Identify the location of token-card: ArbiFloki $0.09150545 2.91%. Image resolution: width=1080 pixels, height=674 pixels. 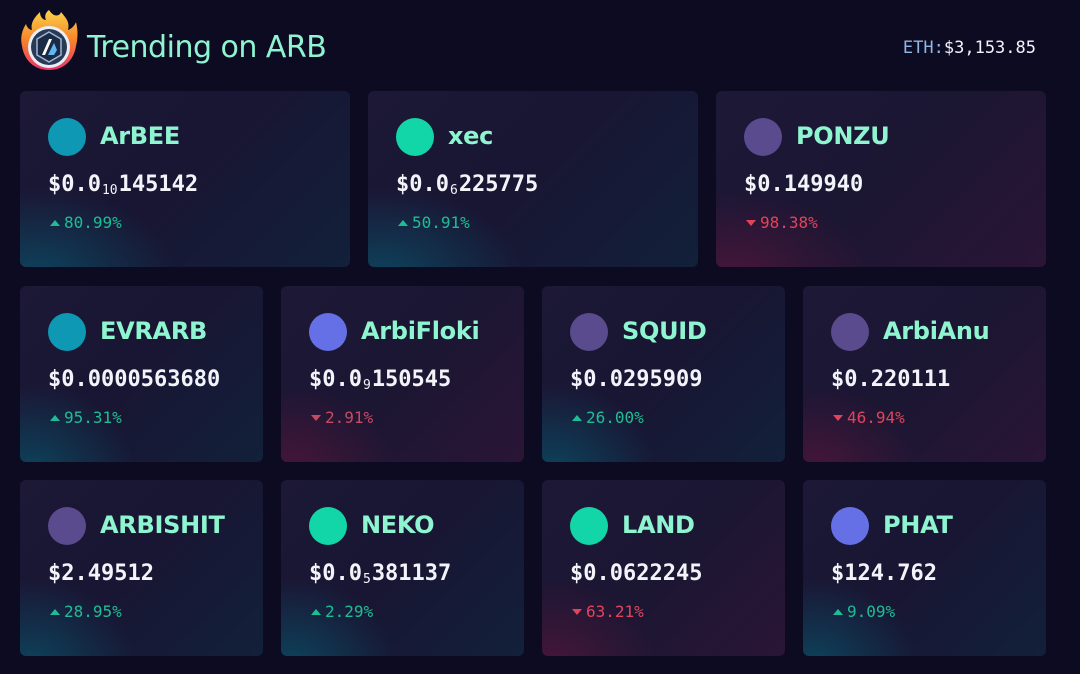
(402, 374).